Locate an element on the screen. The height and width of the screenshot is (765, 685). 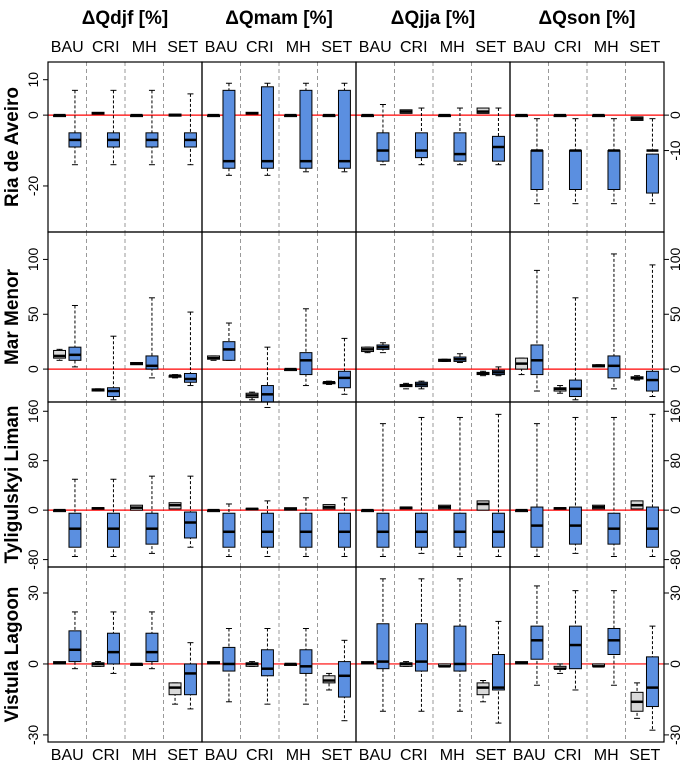
y-tick-label-right: -10 is located at coordinates (675, 150).